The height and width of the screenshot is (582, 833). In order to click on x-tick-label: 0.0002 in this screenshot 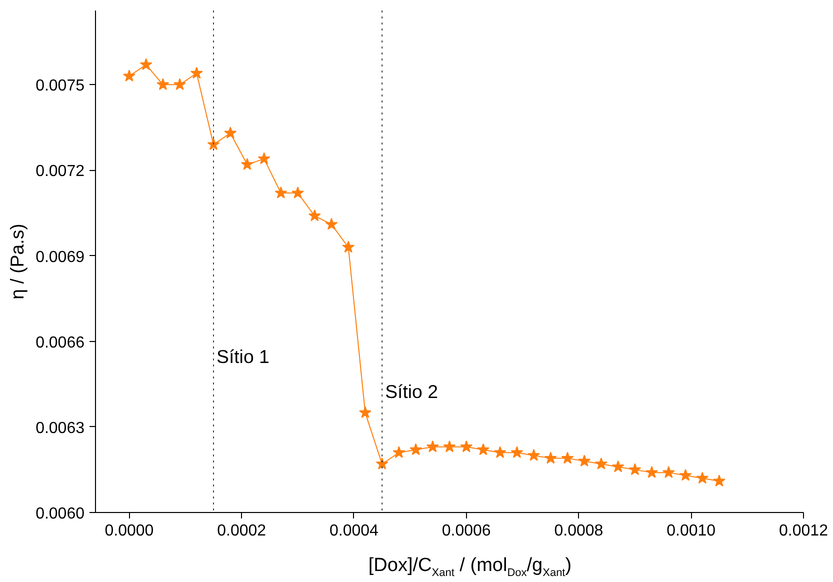, I will do `click(241, 531)`.